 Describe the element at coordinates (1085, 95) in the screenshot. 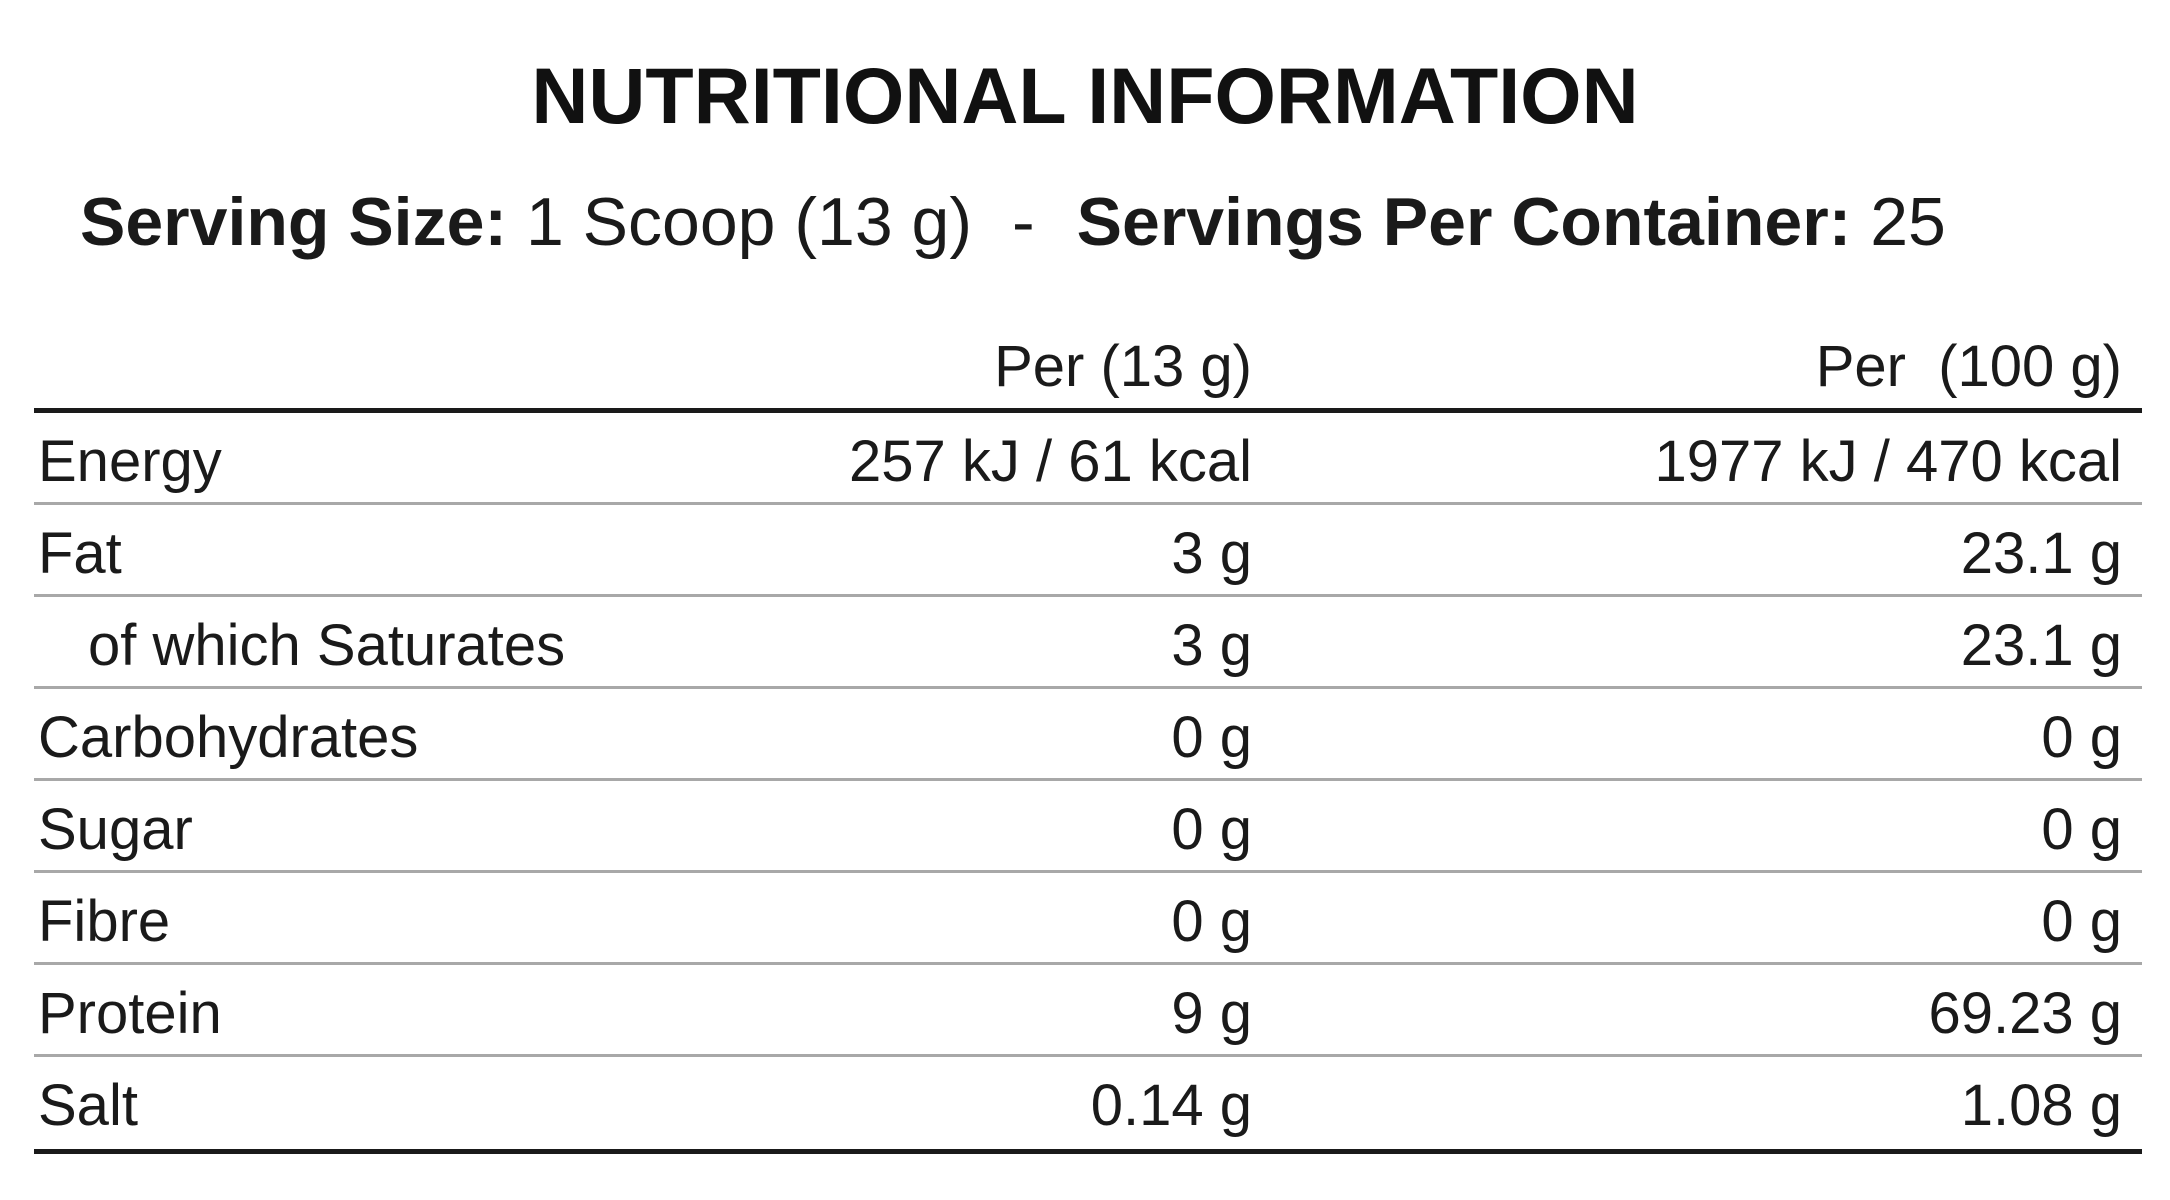

I see `page-title: NUTRITIONAL INFORMATION` at that location.